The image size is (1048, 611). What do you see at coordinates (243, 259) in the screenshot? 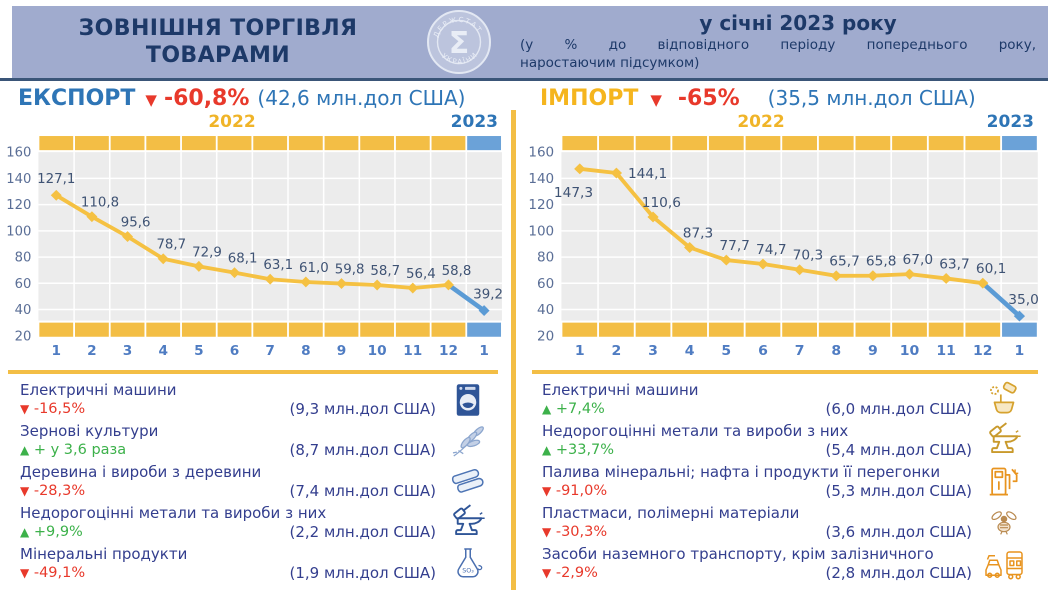
I see `svg-text: 68,1` at bounding box center [243, 259].